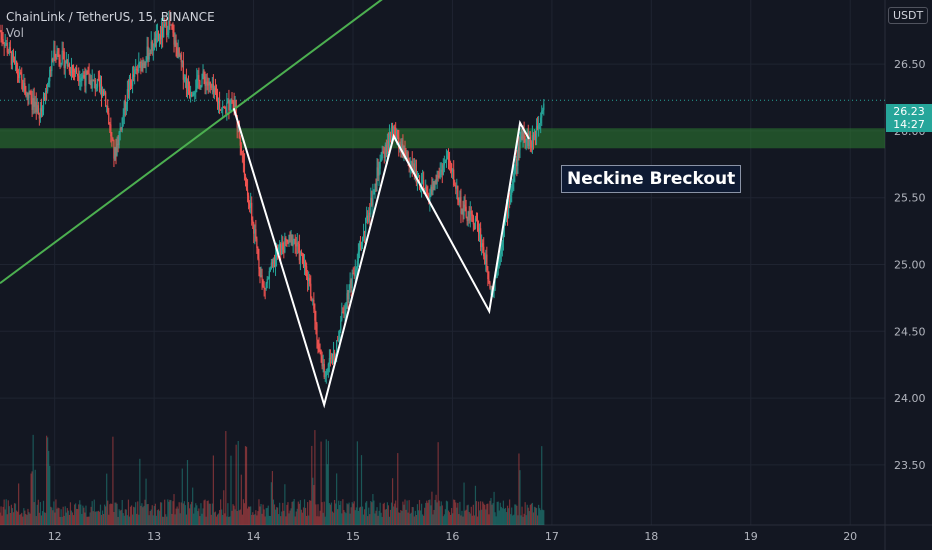  Describe the element at coordinates (909, 111) in the screenshot. I see `last-price: 26.23` at that location.